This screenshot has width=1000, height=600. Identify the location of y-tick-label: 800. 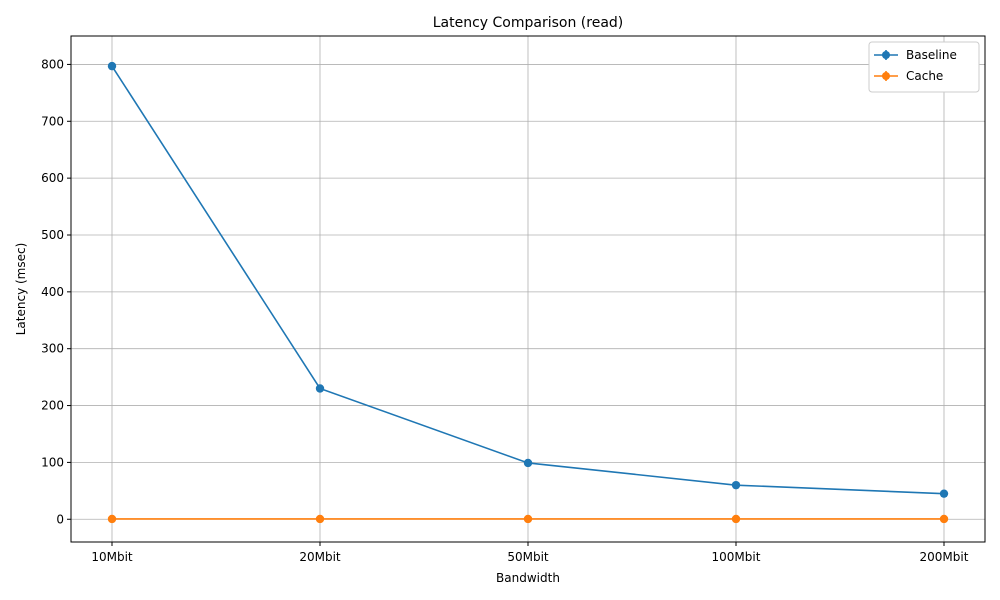
(52, 64).